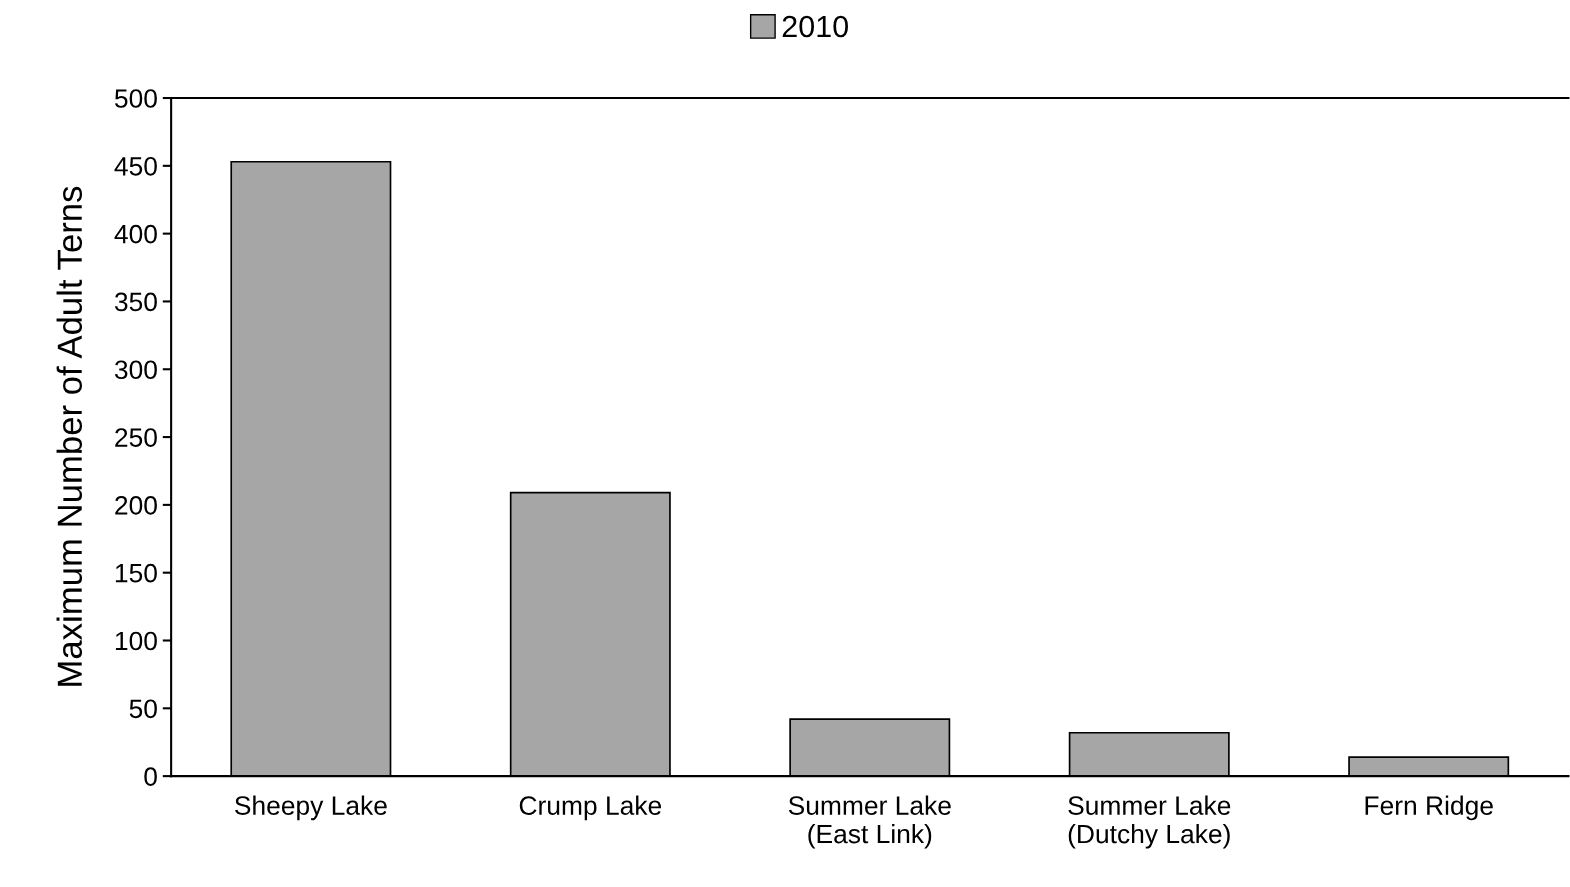 The image size is (1570, 887). What do you see at coordinates (1429, 808) in the screenshot?
I see `x-tick-label: Fern Ridge` at bounding box center [1429, 808].